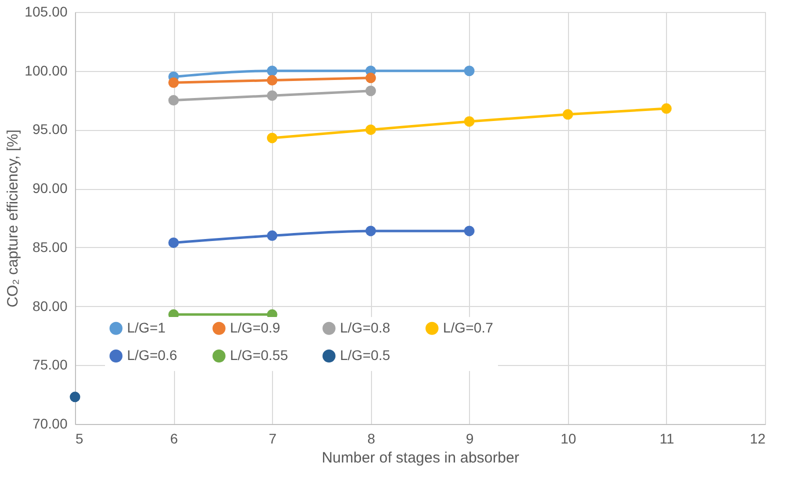 The image size is (788, 498). I want to click on y-tick-label: 90.00, so click(50, 188).